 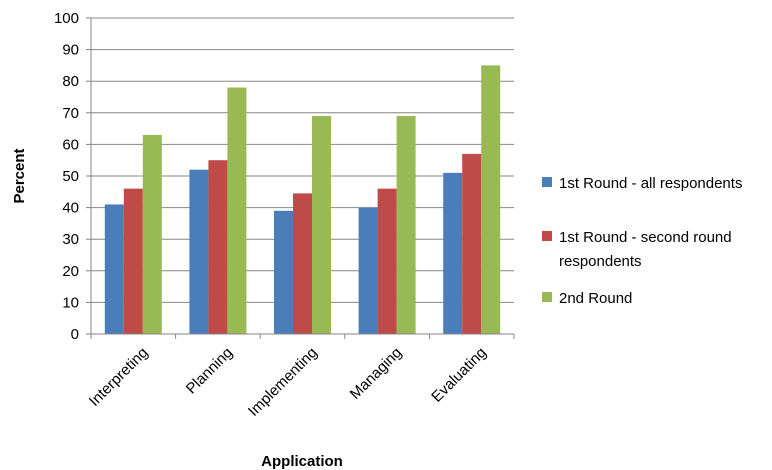 What do you see at coordinates (70, 176) in the screenshot?
I see `y-tick-label: 50` at bounding box center [70, 176].